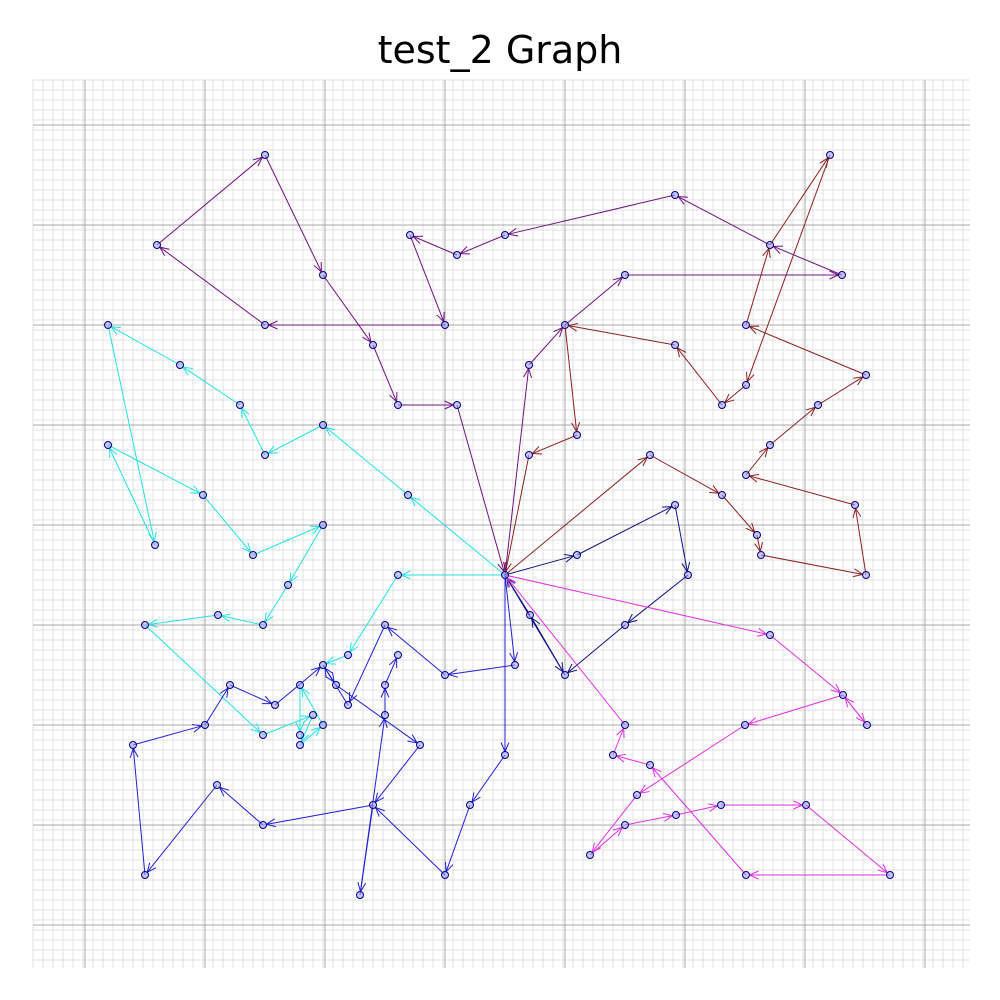 The width and height of the screenshot is (1000, 1000). I want to click on navy-path-edge, so click(624, 531).